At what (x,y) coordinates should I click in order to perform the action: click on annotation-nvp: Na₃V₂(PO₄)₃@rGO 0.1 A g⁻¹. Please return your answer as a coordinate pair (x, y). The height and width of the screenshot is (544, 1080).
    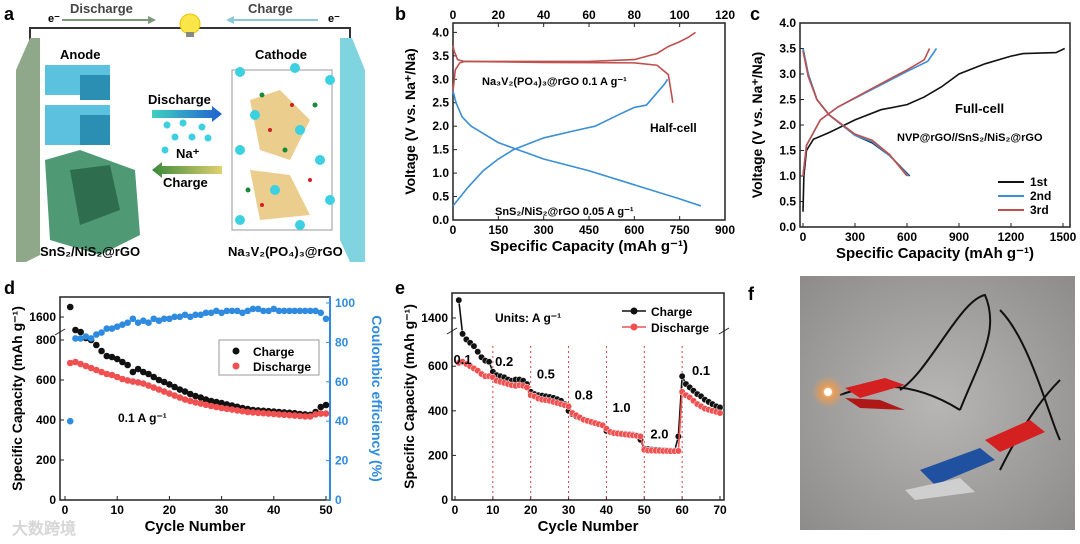
    Looking at the image, I should click on (554, 82).